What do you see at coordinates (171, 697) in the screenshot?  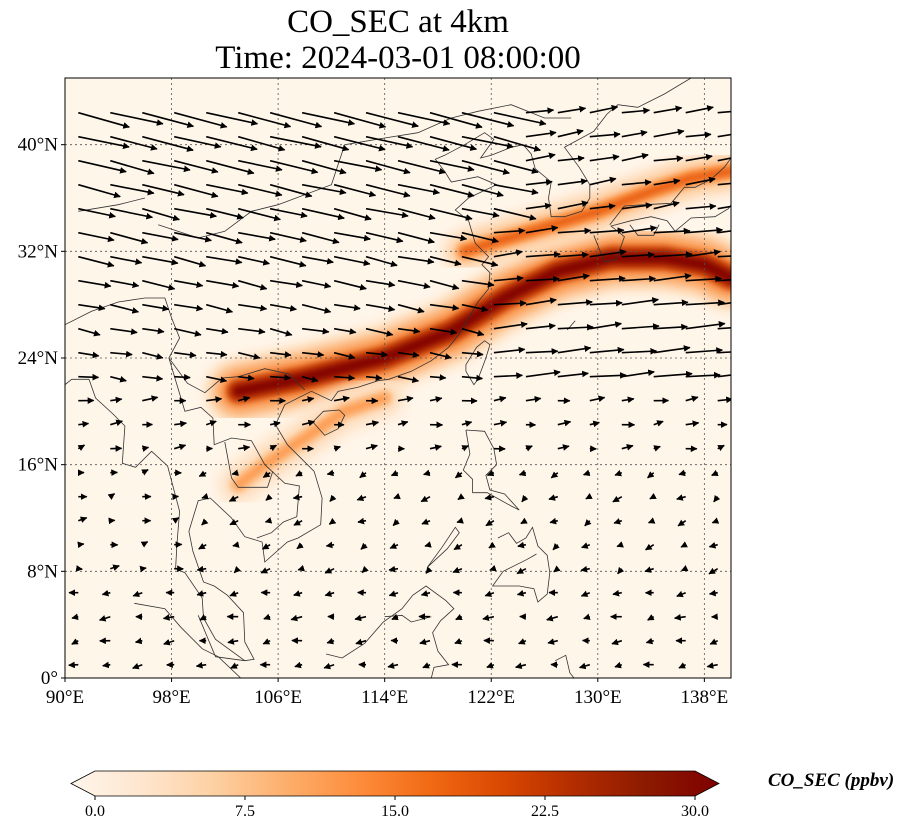 I see `x-tick-label: 98°E` at bounding box center [171, 697].